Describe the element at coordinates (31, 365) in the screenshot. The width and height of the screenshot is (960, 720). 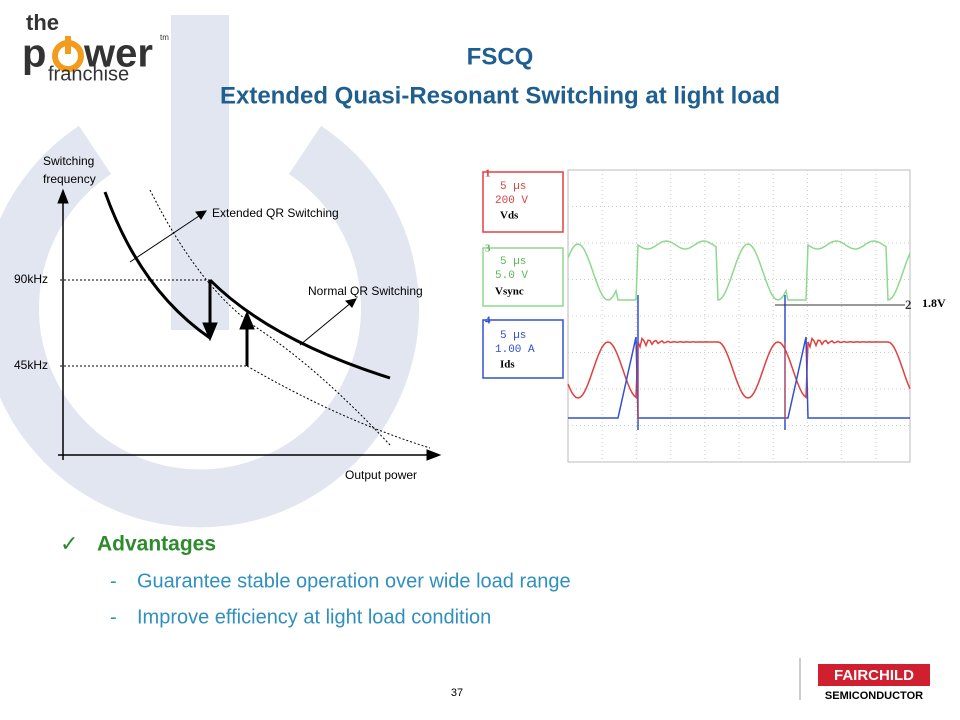
I see `level-label: 45kHz` at that location.